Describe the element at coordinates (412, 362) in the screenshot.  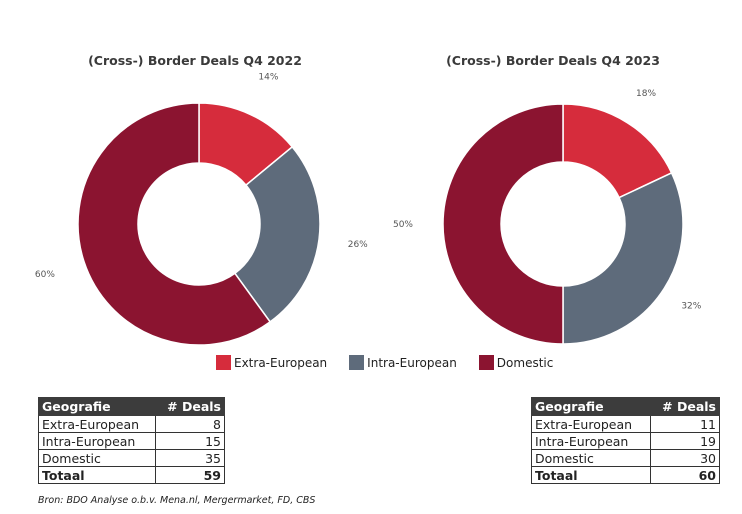
I see `legend-label-intra-european: Intra-European` at that location.